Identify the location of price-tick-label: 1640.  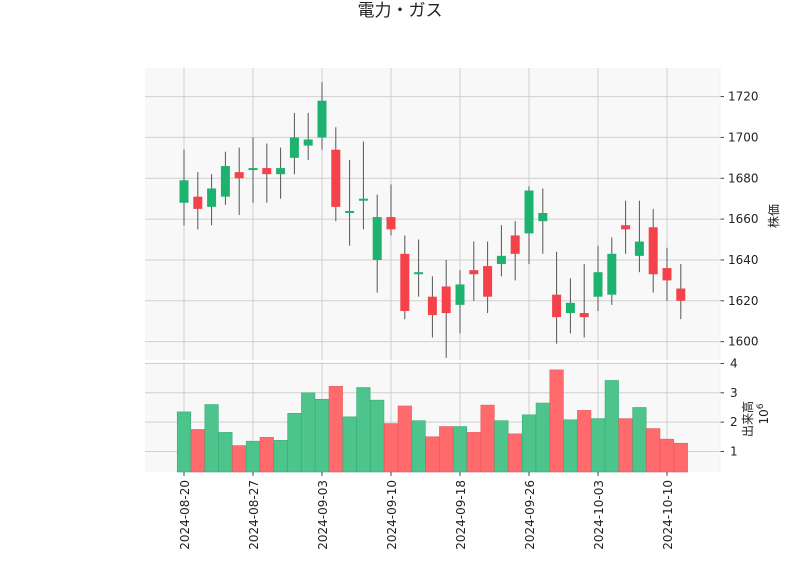
(743, 260).